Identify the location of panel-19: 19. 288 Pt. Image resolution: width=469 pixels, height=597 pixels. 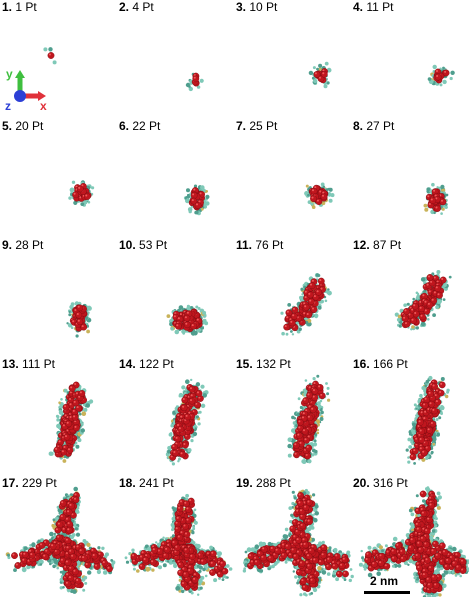
(294, 536).